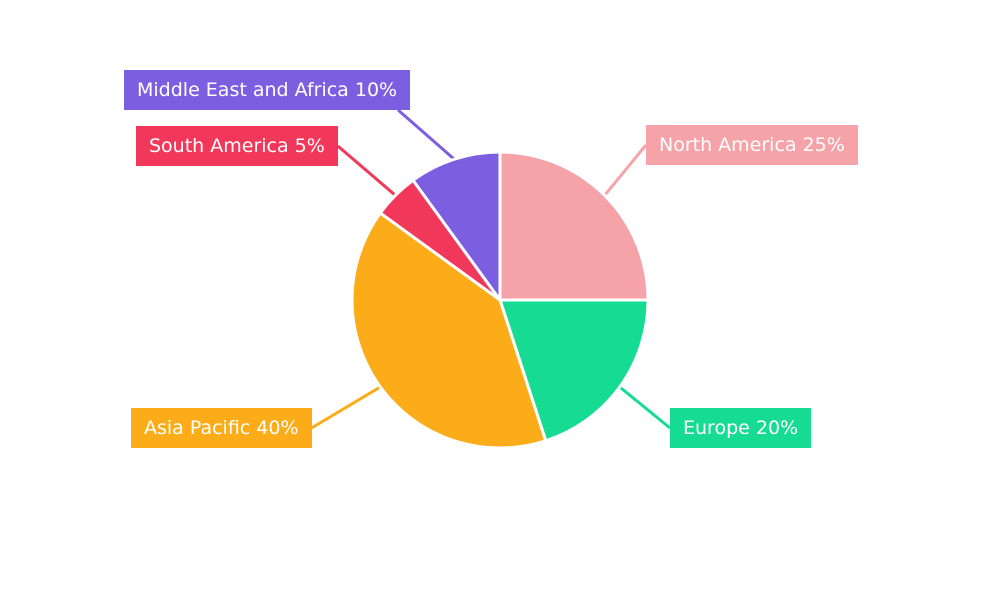 The image size is (1000, 600). What do you see at coordinates (456, 226) in the screenshot?
I see `pie-slice-middle-east-and-africa` at bounding box center [456, 226].